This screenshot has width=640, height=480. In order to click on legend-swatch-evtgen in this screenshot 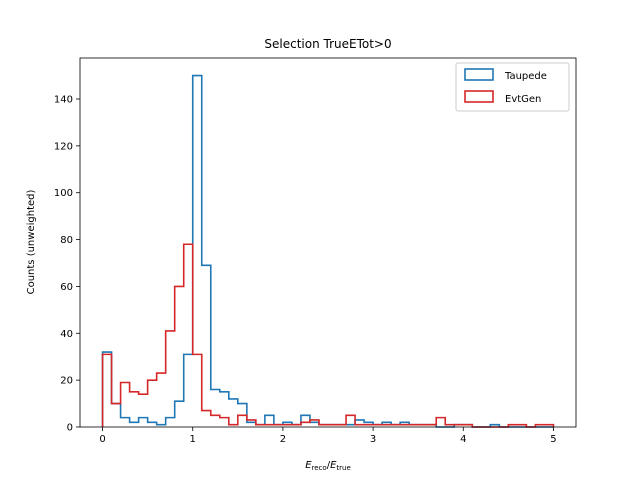, I will do `click(479, 96)`.